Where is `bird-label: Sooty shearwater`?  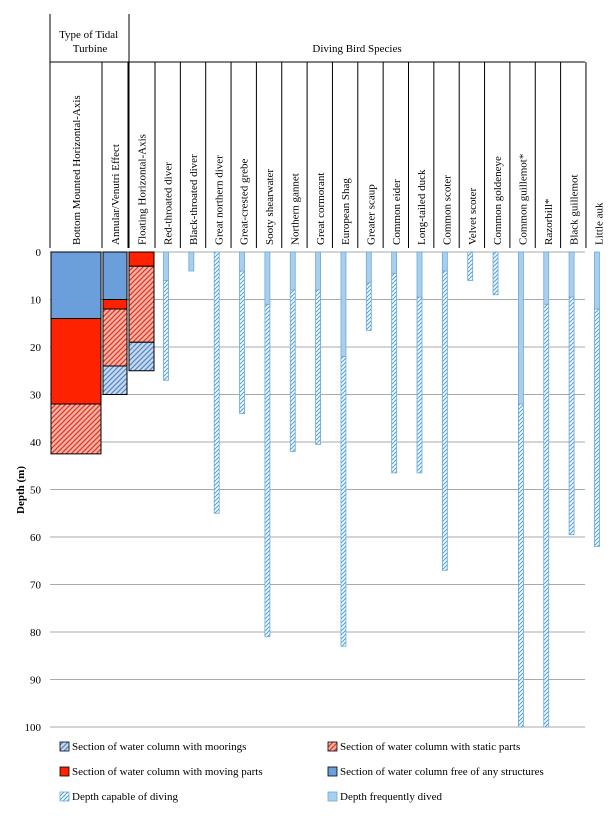
bird-label: Sooty shearwater is located at coordinates (270, 207).